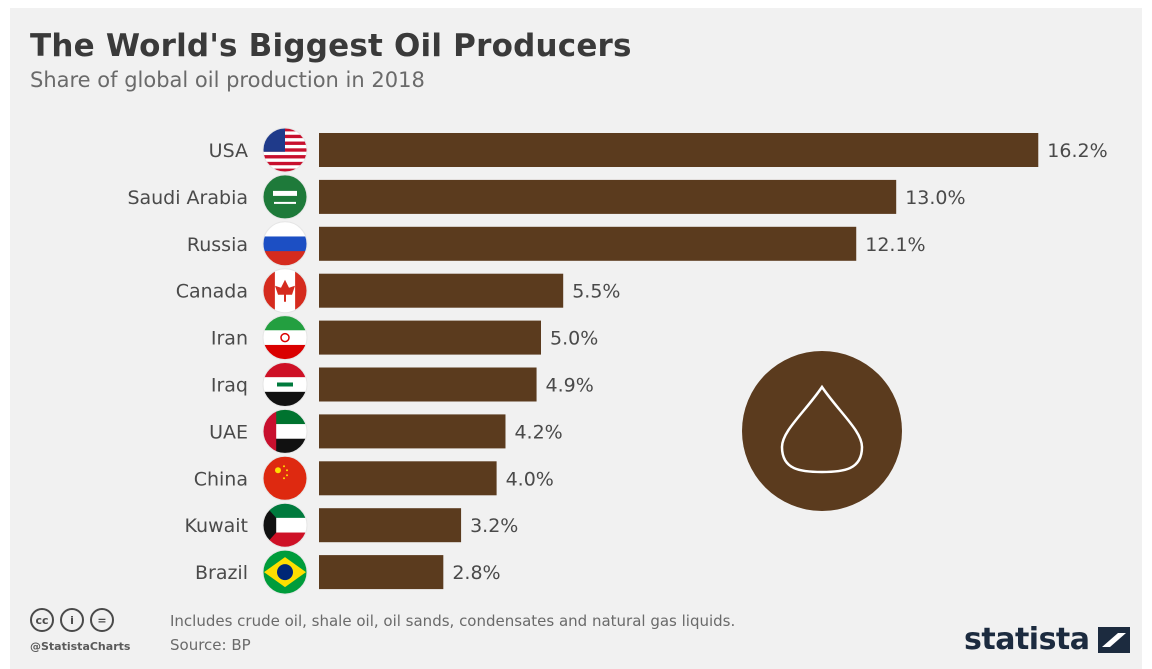  I want to click on iran-flag-icon, so click(285, 338).